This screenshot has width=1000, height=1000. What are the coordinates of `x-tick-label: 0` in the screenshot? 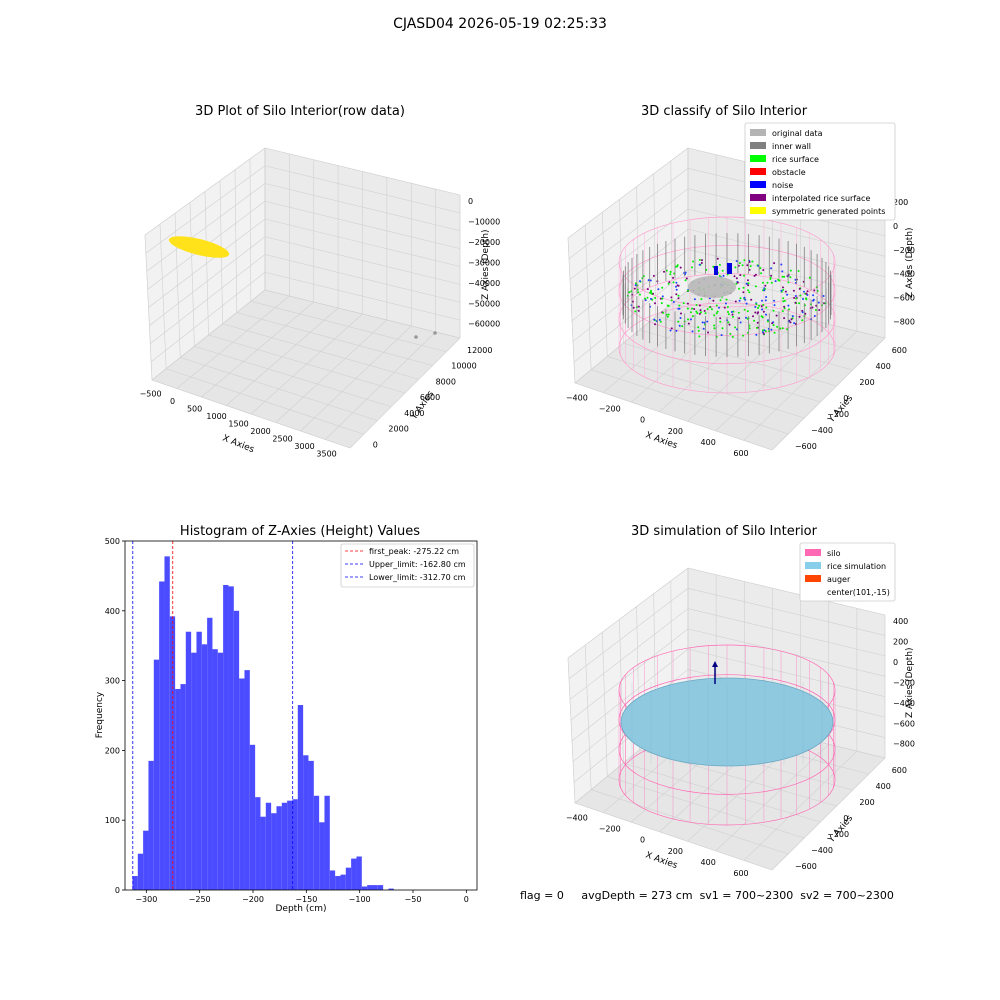 It's located at (172, 401).